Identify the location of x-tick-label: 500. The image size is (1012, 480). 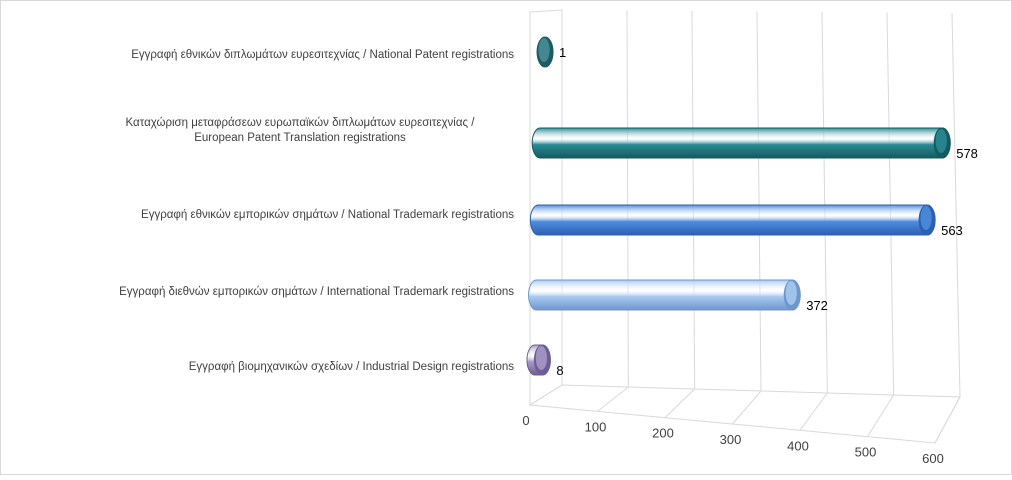
(866, 452).